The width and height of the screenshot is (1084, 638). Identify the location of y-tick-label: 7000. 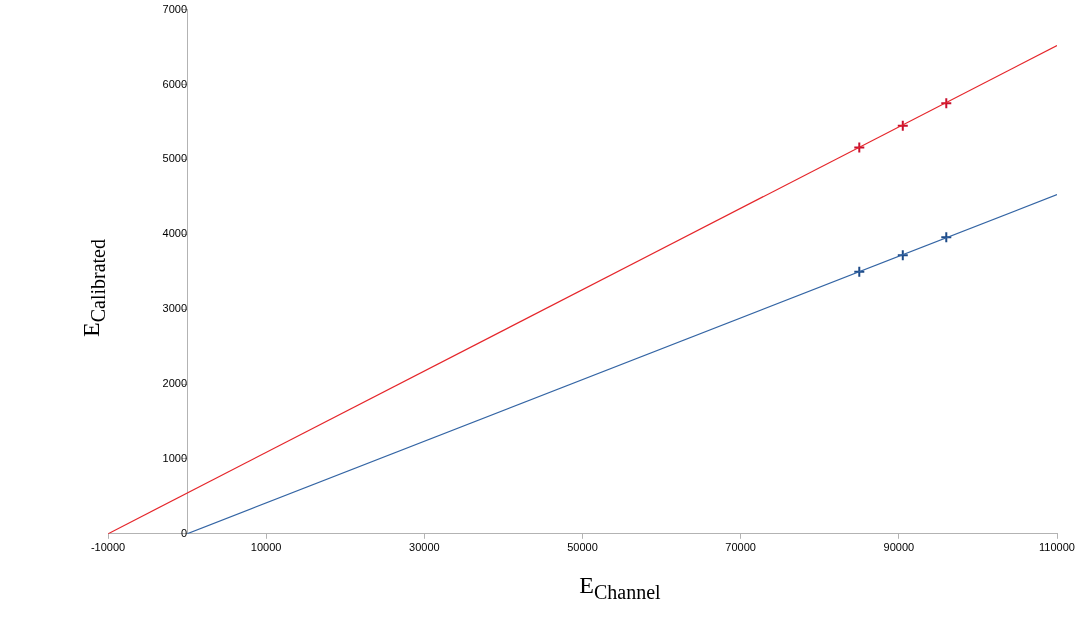
(175, 8).